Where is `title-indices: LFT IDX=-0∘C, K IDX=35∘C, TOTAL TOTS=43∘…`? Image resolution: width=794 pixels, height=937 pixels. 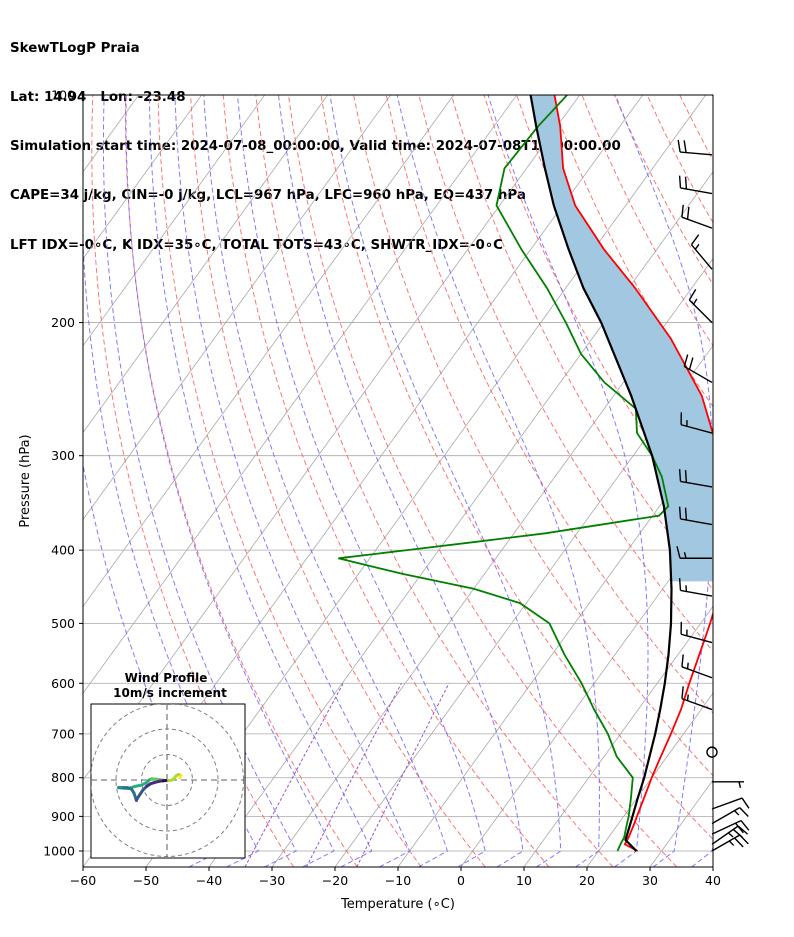
title-indices: LFT IDX=-0∘C, K IDX=35∘C, TOTAL TOTS=43∘… is located at coordinates (256, 245).